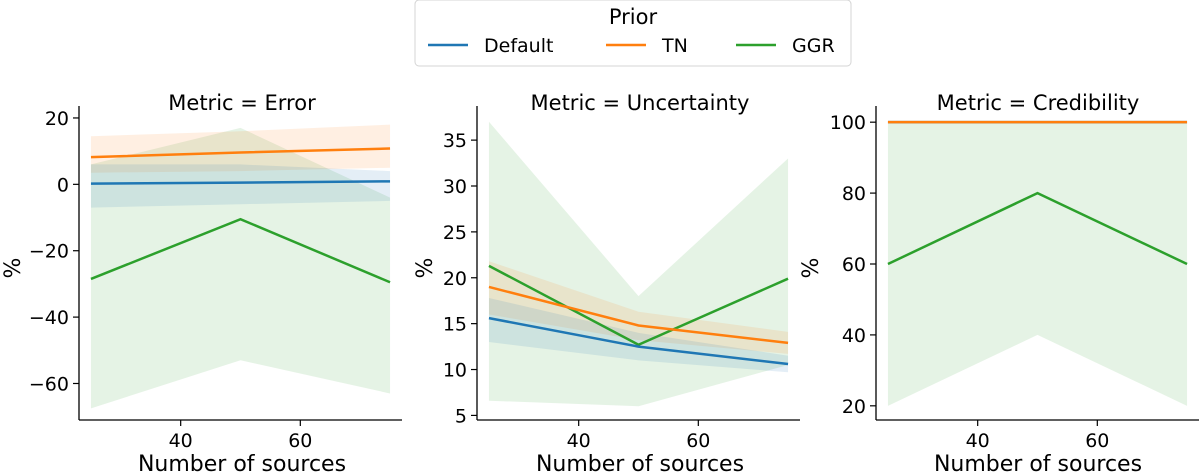  Describe the element at coordinates (1038, 103) in the screenshot. I see `panel-title: Metric = Credibility` at that location.